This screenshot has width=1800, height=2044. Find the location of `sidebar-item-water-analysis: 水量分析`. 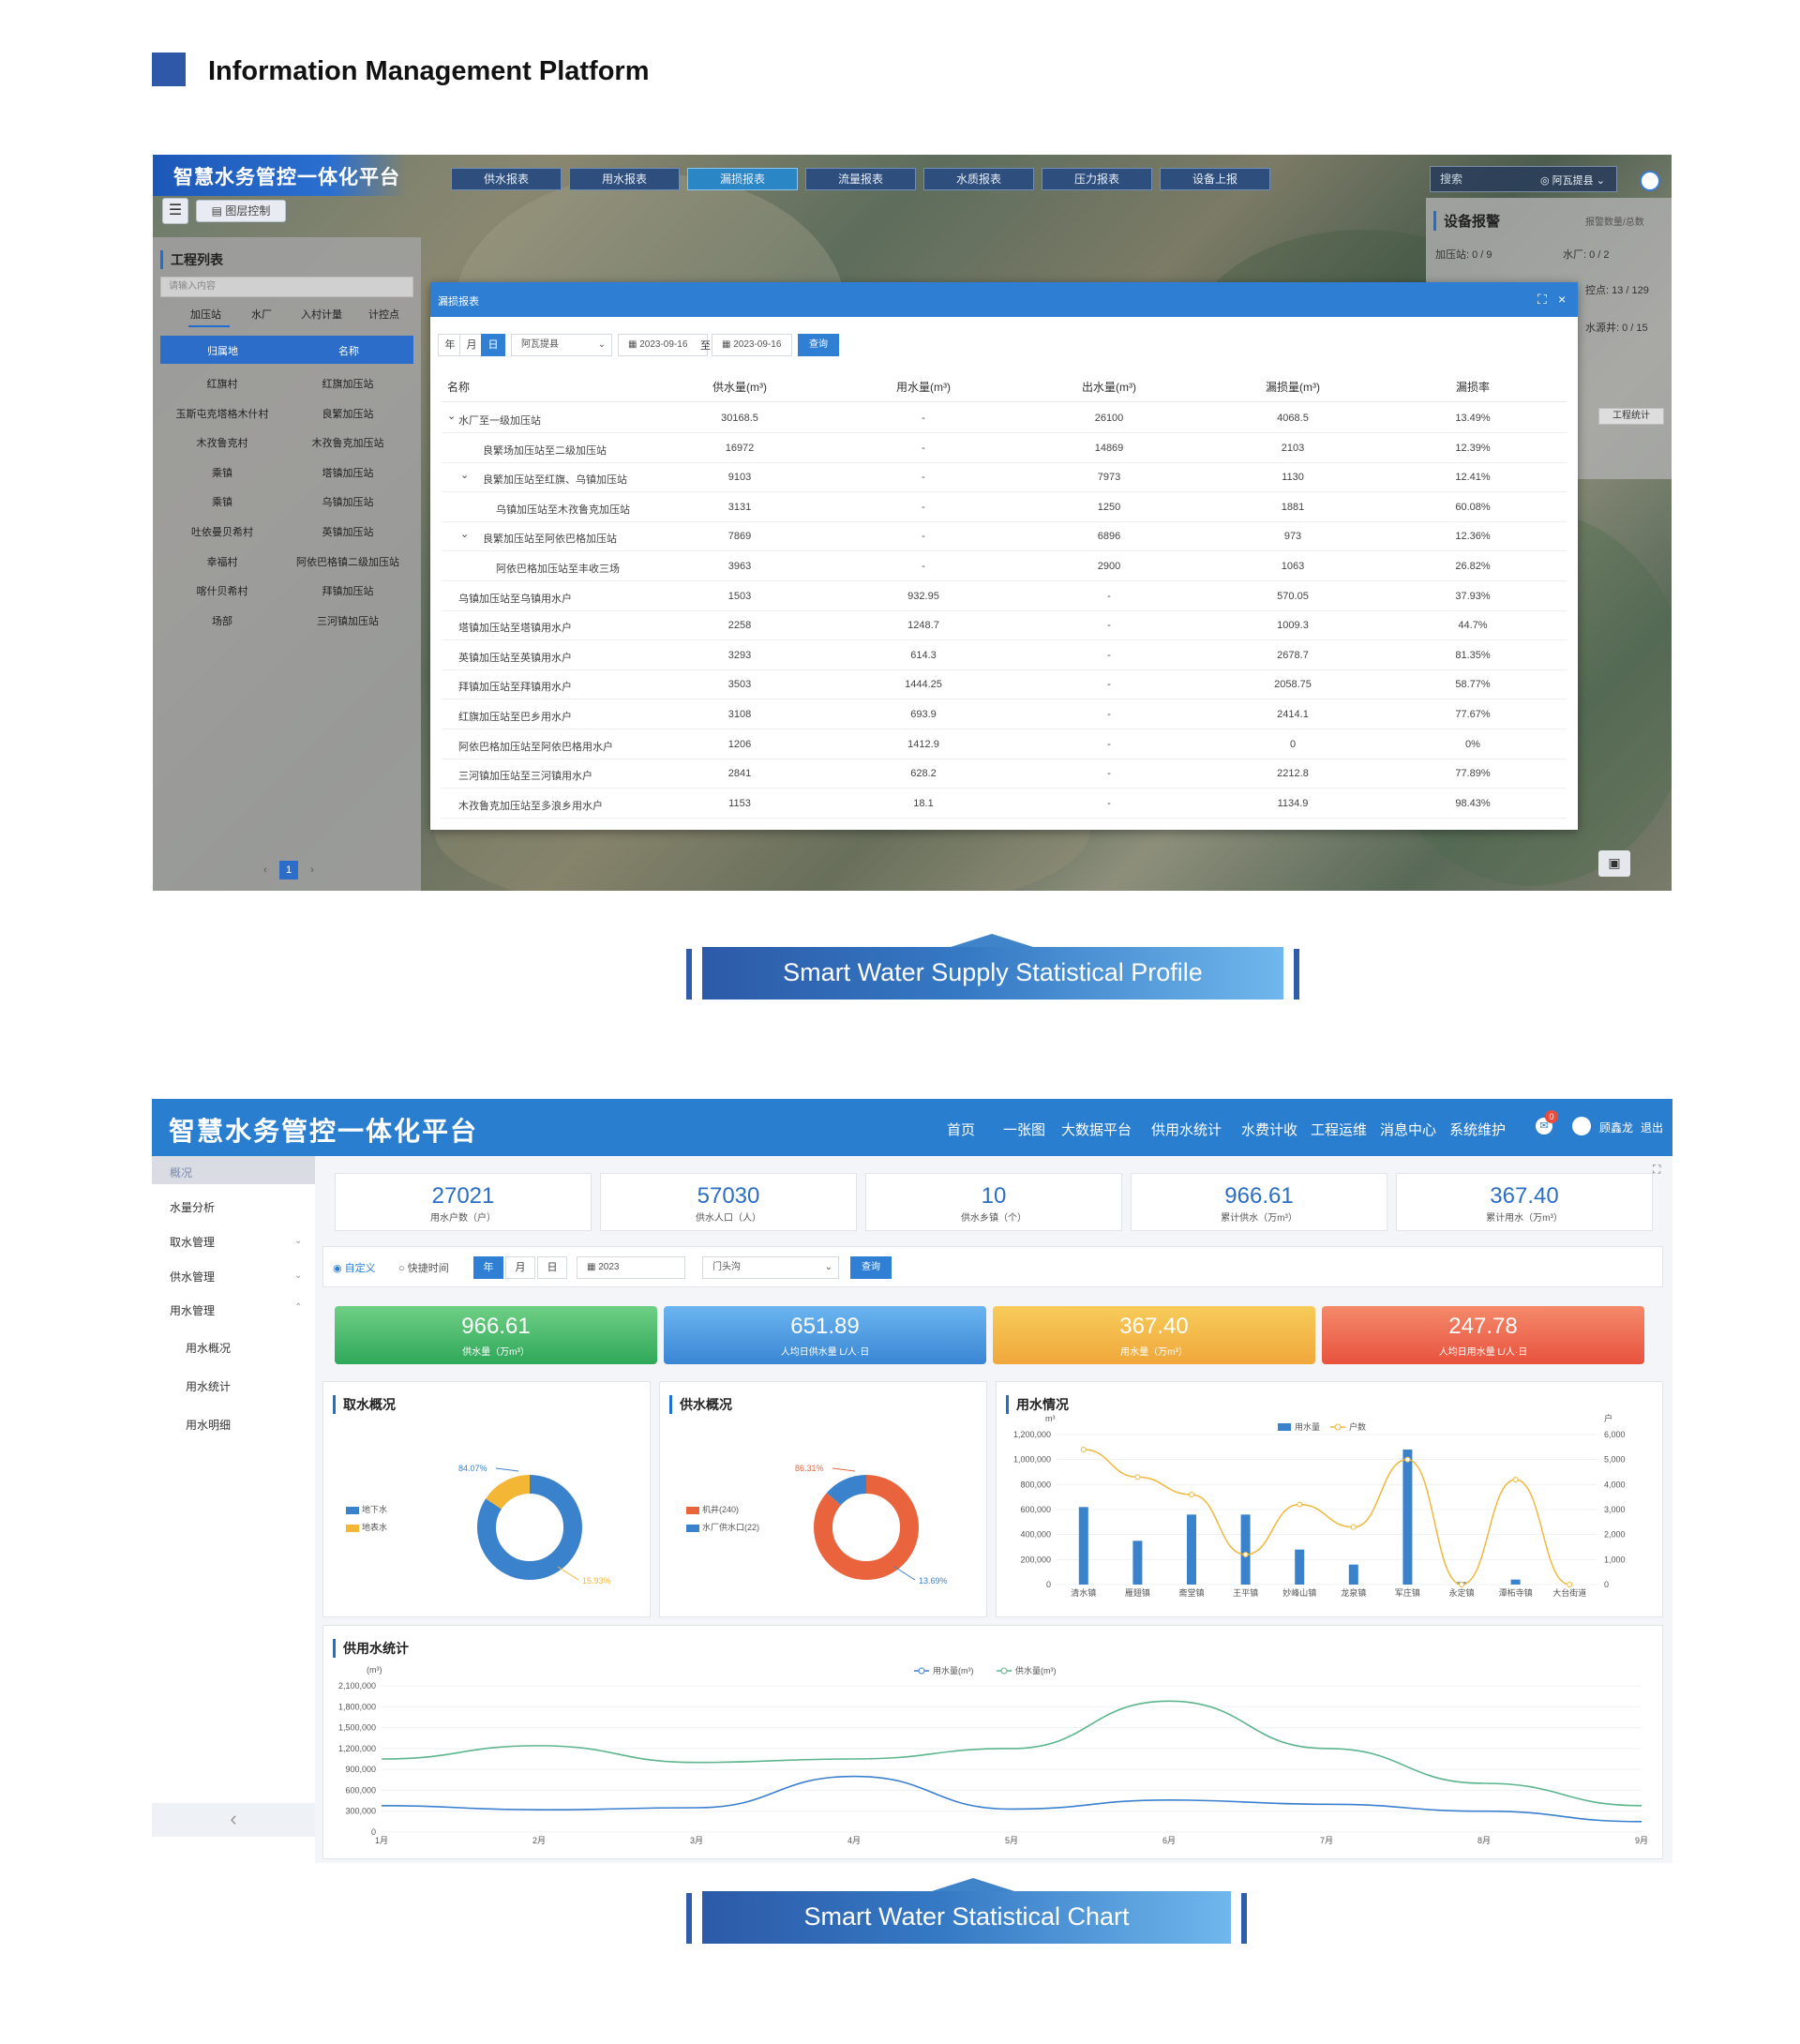

sidebar-item-water-analysis: 水量分析 is located at coordinates (193, 1207).